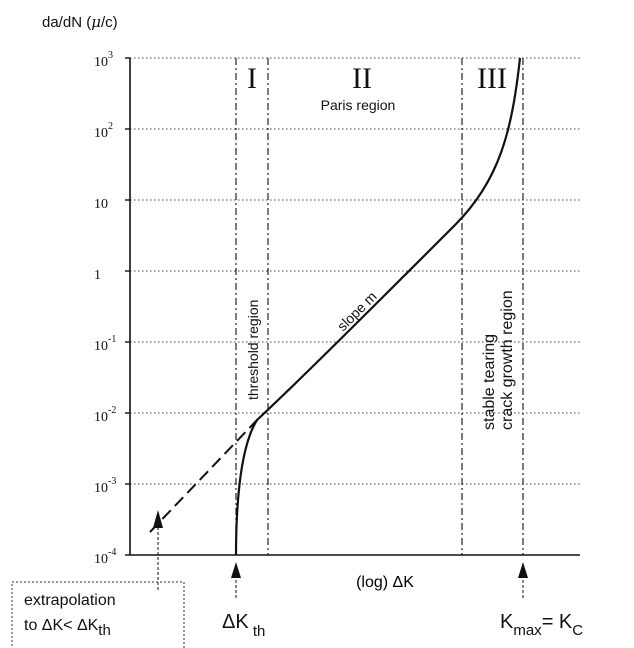 The height and width of the screenshot is (648, 634). What do you see at coordinates (103, 60) in the screenshot?
I see `y-tick-label-0: 10³` at bounding box center [103, 60].